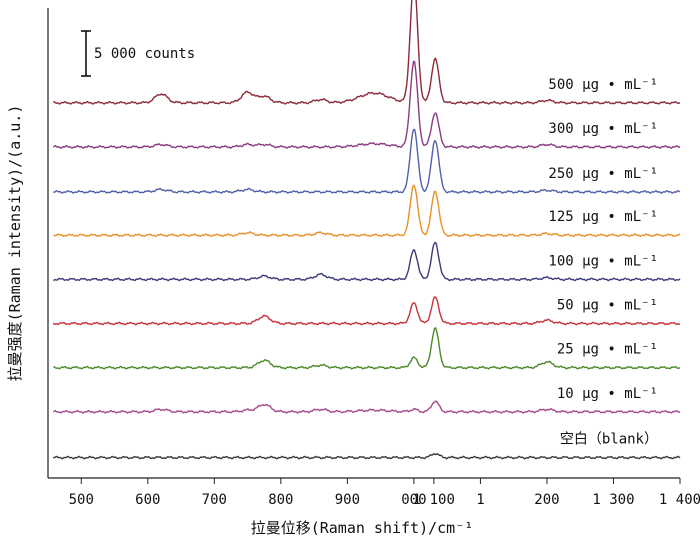  What do you see at coordinates (147, 500) in the screenshot?
I see `x-tick-label: 600` at bounding box center [147, 500].